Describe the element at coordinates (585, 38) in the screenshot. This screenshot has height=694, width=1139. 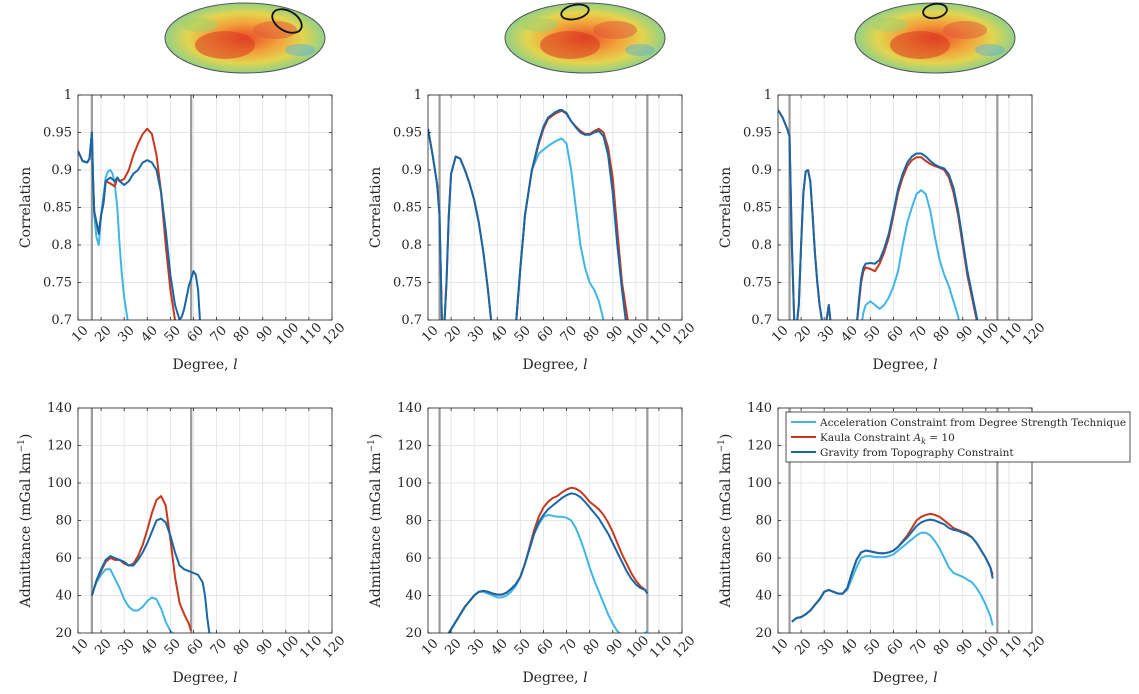
I see `map-thumbnail-middle` at that location.